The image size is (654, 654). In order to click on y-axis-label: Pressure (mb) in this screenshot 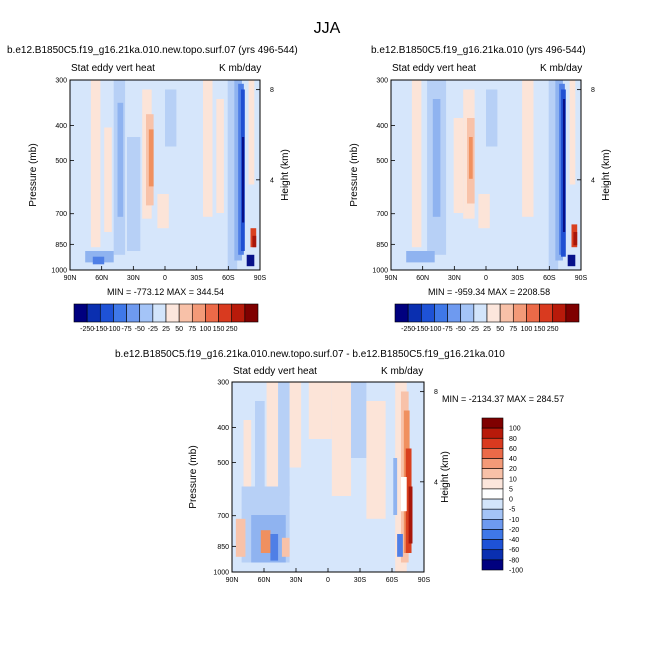, I will do `click(193, 476)`.